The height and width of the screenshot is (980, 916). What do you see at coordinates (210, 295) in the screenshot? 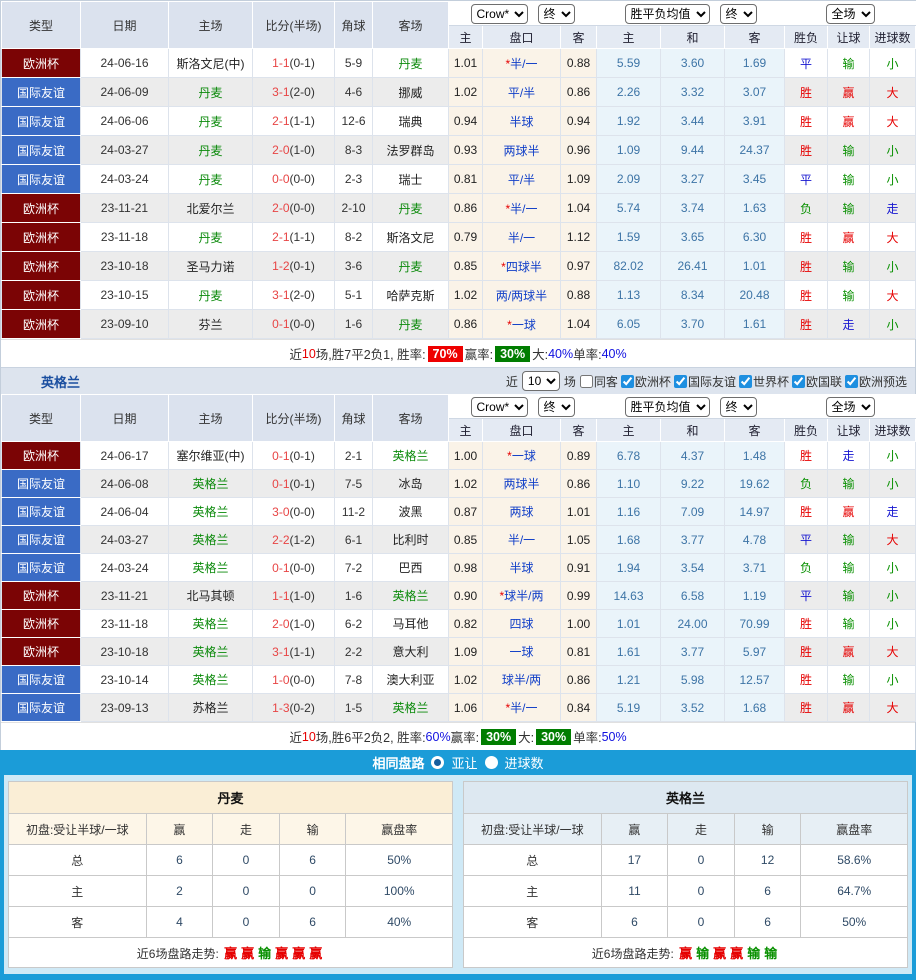
I see `home-team: 丹麦` at bounding box center [210, 295].